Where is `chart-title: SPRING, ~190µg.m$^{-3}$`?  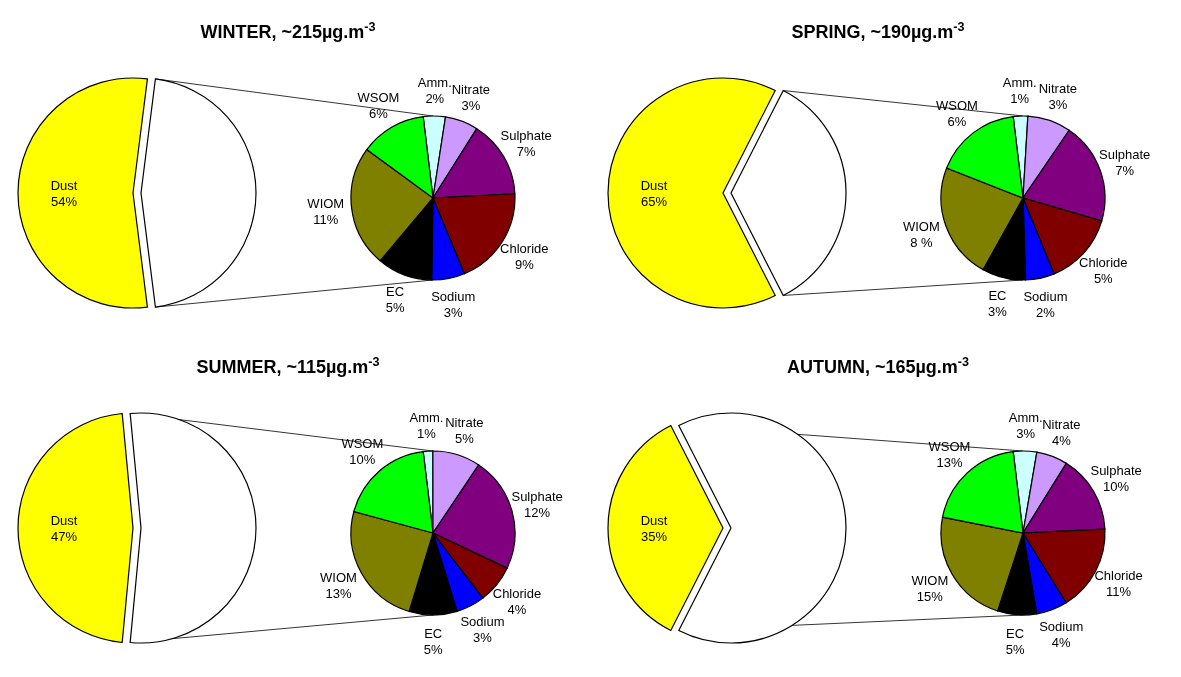
chart-title: SPRING, ~190µg.m$^{-3}$ is located at coordinates (878, 31).